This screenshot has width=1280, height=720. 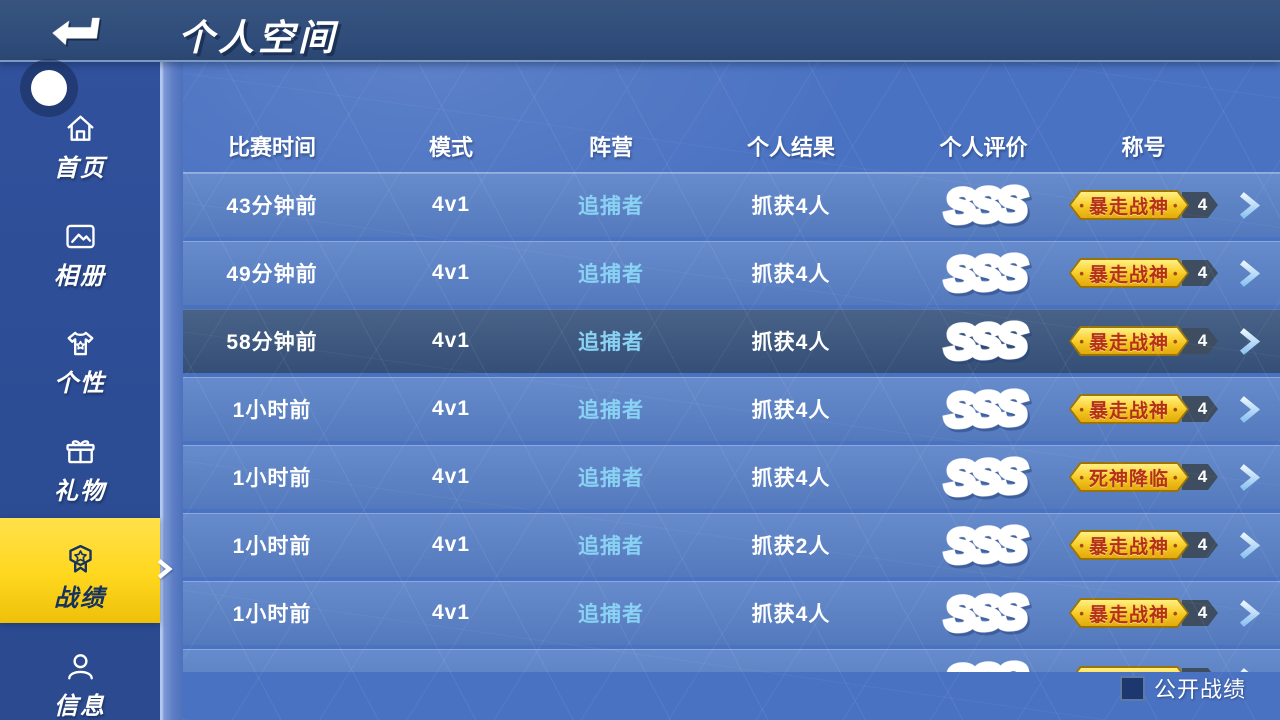 I want to click on record-row: SSS • •, so click(x=731, y=660).